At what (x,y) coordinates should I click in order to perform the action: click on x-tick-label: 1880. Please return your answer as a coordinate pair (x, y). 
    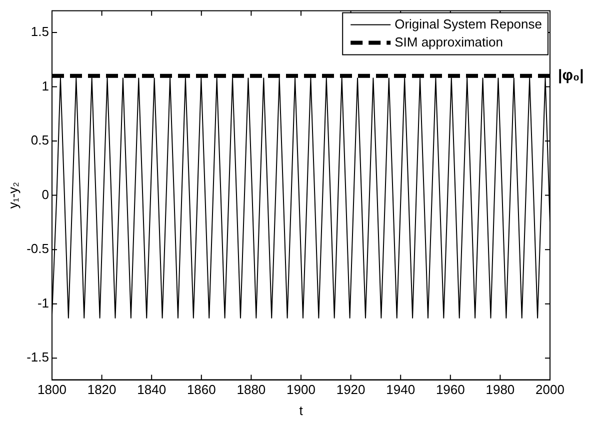
    Looking at the image, I should click on (251, 390).